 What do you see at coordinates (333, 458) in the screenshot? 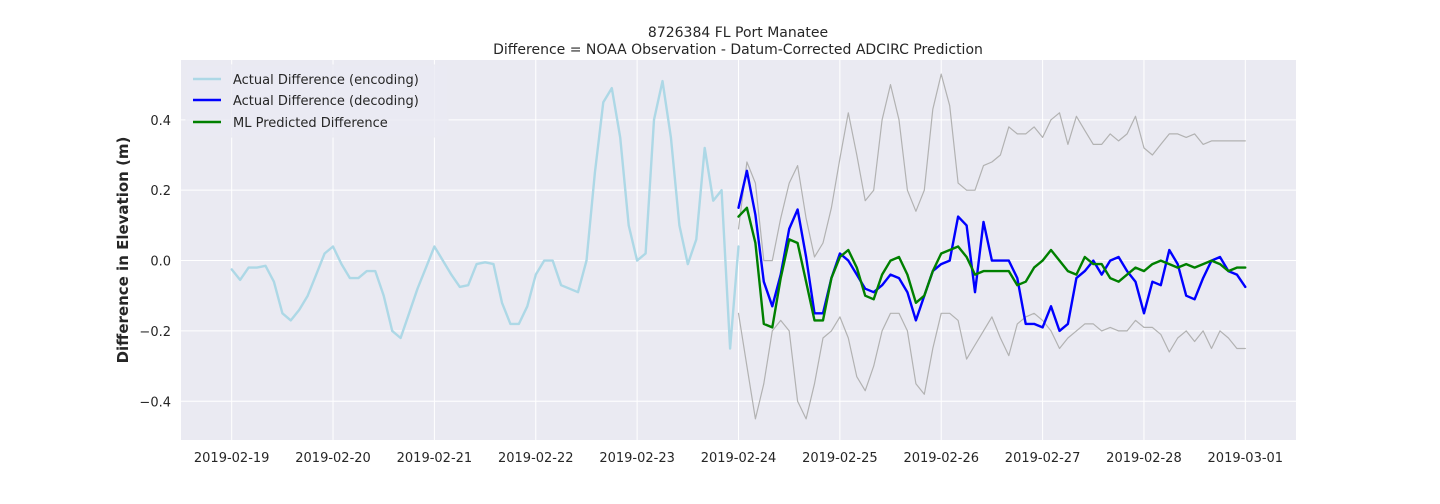
I see `x-tick-label: 2019-02-20` at bounding box center [333, 458].